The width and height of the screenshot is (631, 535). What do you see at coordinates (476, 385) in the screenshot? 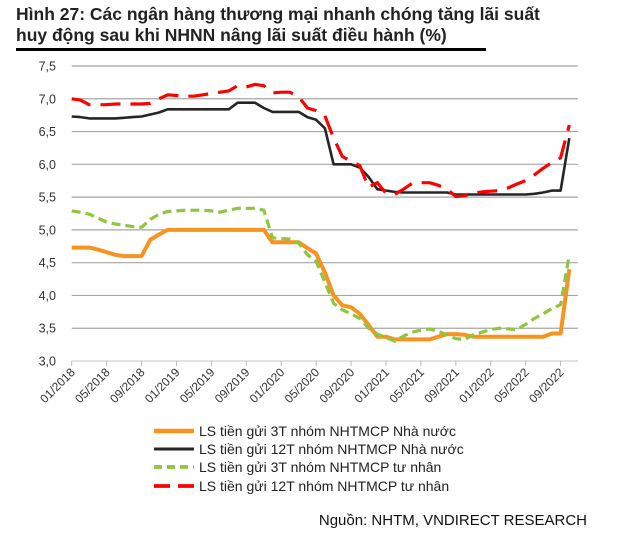
I see `x-tick-label: 01/2022` at bounding box center [476, 385].